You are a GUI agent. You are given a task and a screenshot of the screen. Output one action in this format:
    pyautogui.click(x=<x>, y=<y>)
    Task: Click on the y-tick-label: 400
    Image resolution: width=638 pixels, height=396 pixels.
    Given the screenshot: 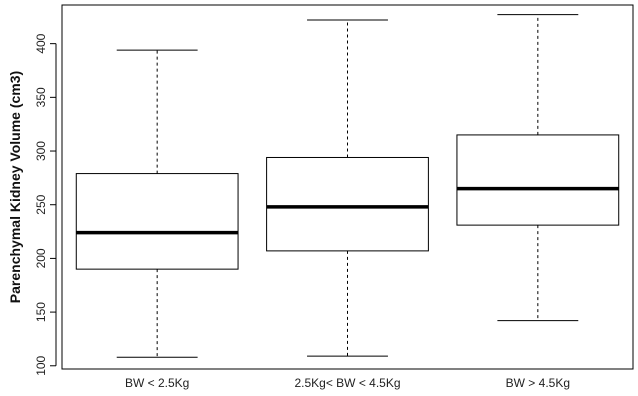 What is the action you would take?
    pyautogui.click(x=41, y=43)
    